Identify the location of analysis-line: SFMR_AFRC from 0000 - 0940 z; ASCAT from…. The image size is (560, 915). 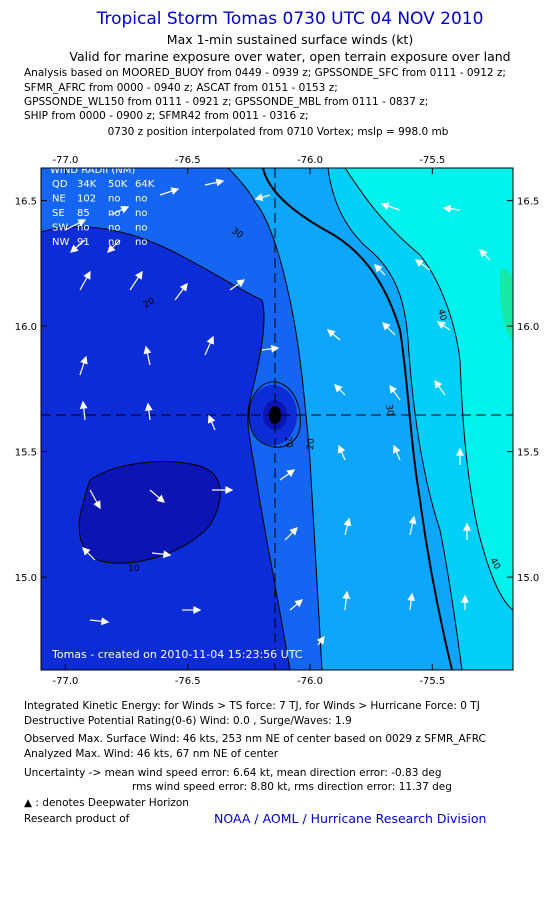
(181, 88).